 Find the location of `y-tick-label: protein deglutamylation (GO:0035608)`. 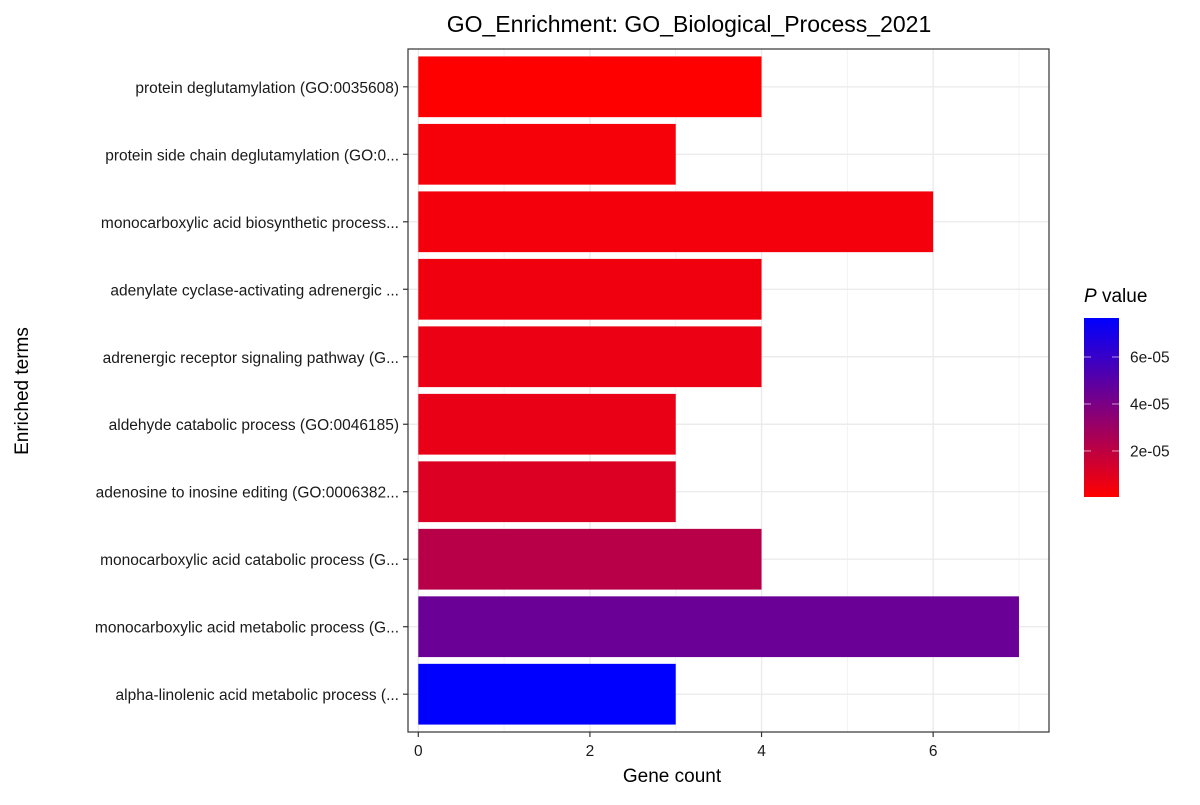

y-tick-label: protein deglutamylation (GO:0035608) is located at coordinates (267, 88).